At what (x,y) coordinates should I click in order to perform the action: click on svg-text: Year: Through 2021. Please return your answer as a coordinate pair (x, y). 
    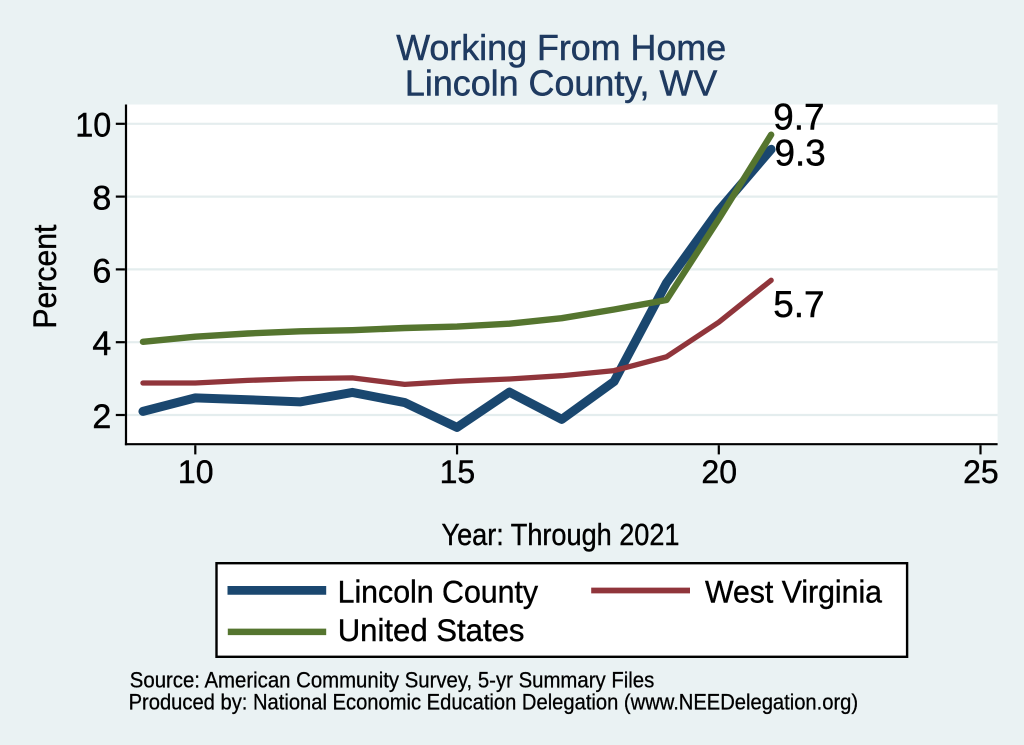
    Looking at the image, I should click on (561, 534).